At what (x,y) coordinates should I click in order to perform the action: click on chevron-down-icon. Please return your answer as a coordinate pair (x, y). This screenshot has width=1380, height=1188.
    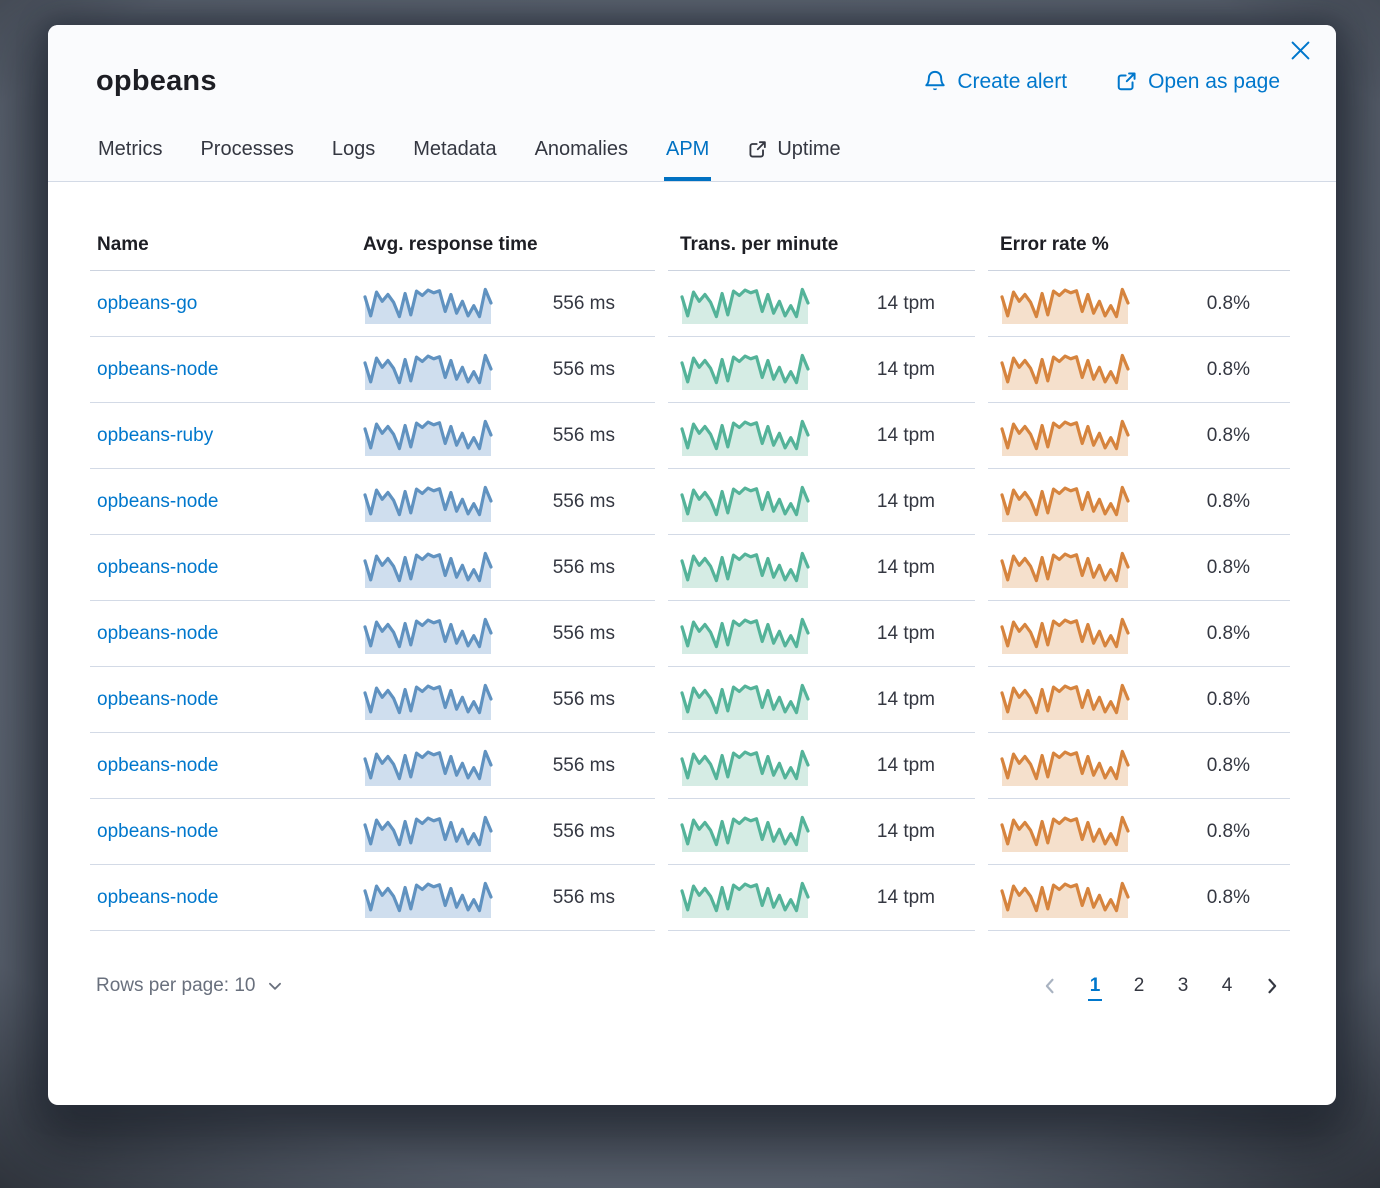
    Looking at the image, I should click on (275, 986).